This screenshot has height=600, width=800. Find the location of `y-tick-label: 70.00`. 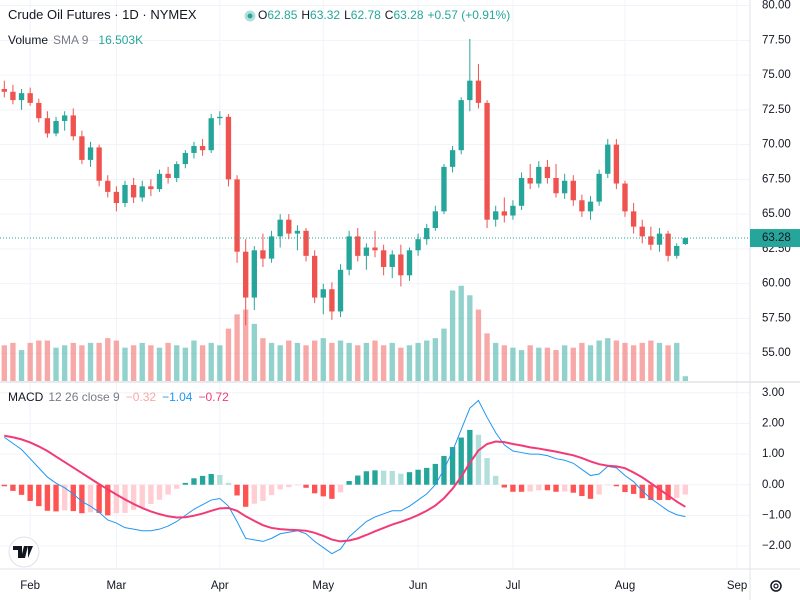

y-tick-label: 70.00 is located at coordinates (776, 145).